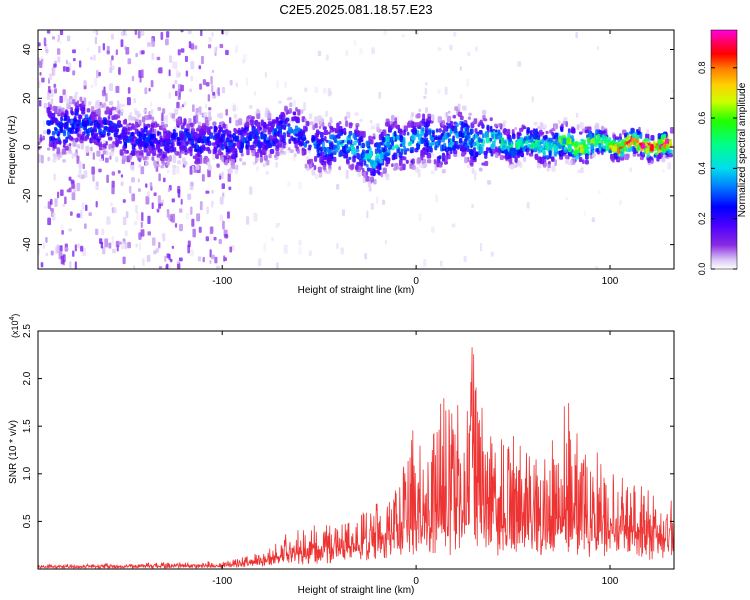 The height and width of the screenshot is (600, 750). Describe the element at coordinates (27, 426) in the screenshot. I see `y-tick-label: 1.5` at that location.